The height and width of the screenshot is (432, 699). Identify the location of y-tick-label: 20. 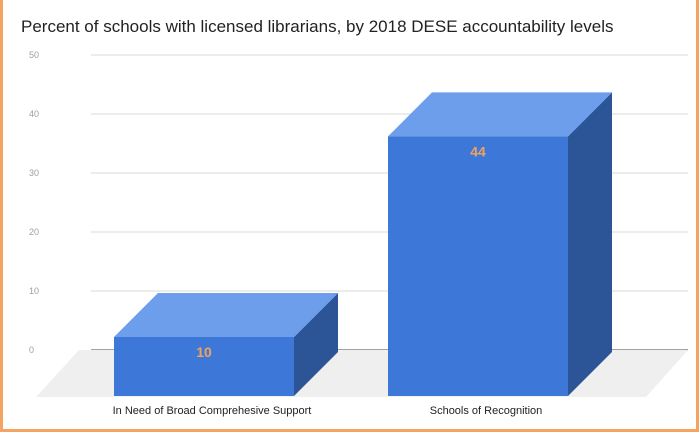
(34, 232).